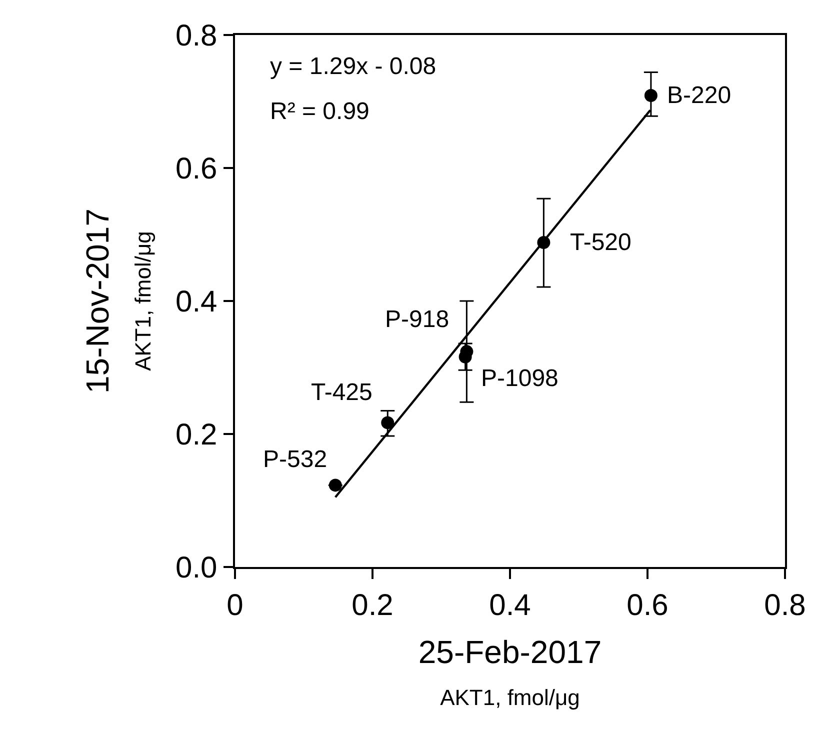 The width and height of the screenshot is (820, 749). I want to click on annotation: R² = 0.99, so click(320, 111).